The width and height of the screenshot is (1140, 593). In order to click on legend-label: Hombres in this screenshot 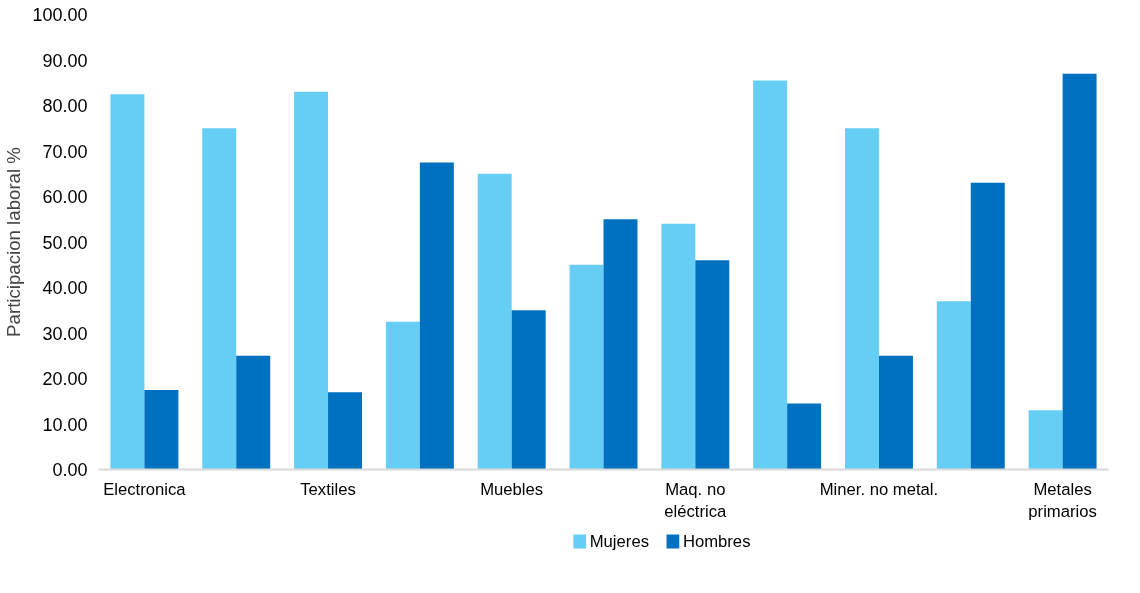, I will do `click(716, 541)`.